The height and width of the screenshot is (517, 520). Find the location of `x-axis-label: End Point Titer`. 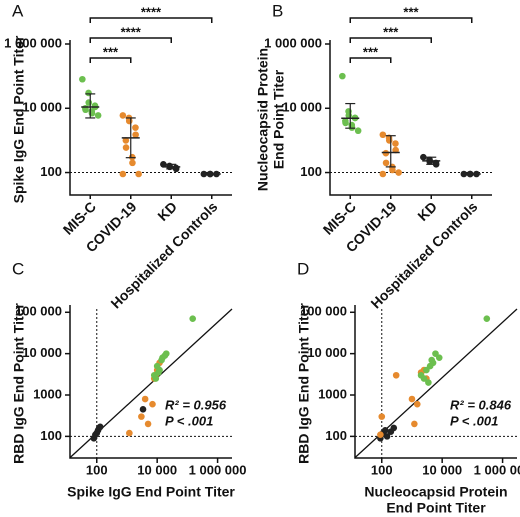

x-axis-label: End Point Titer is located at coordinates (436, 508).